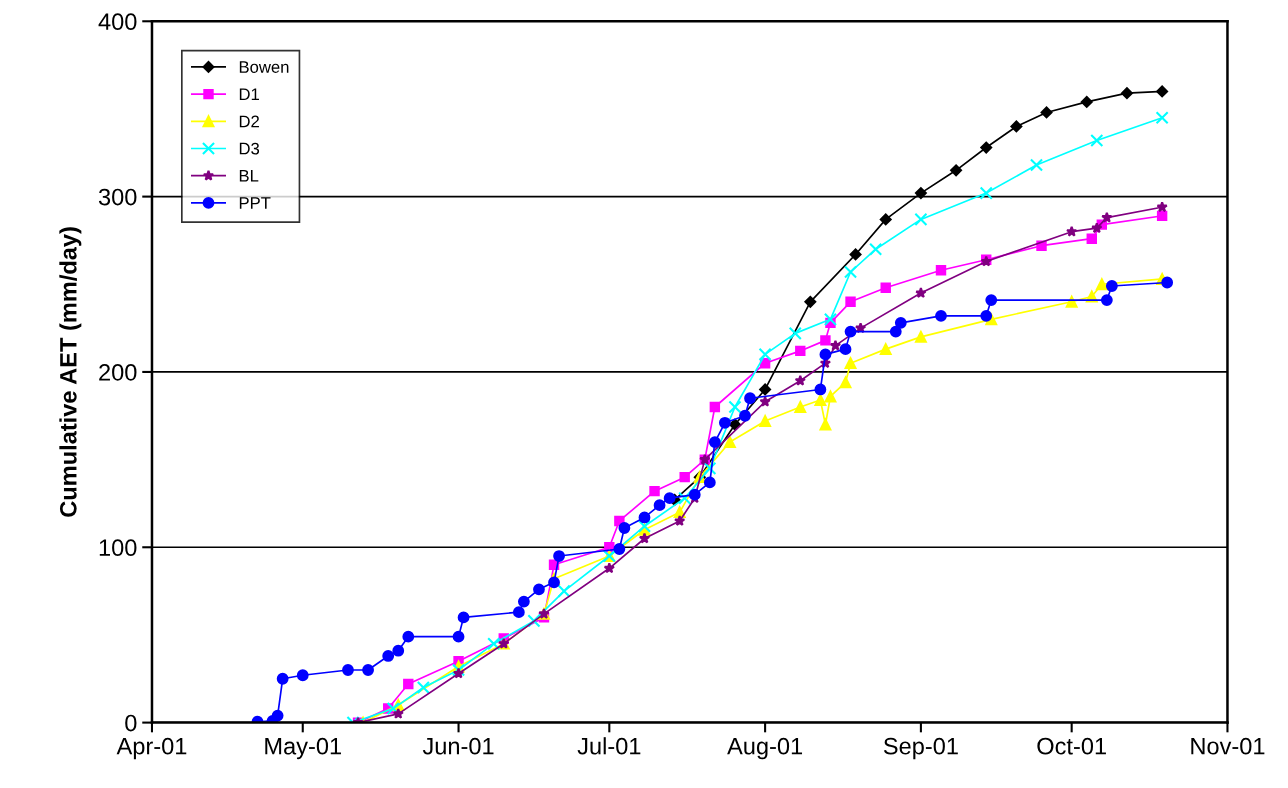 The image size is (1288, 788). What do you see at coordinates (118, 548) in the screenshot?
I see `y-tick-label: 100` at bounding box center [118, 548].